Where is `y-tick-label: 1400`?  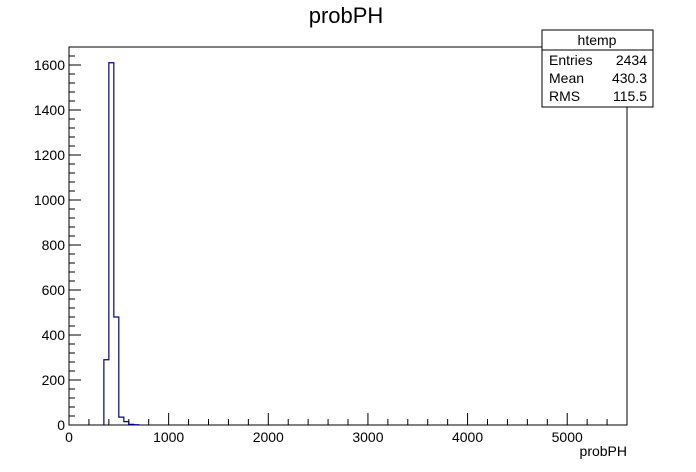 y-tick-label: 1400 is located at coordinates (49, 110).